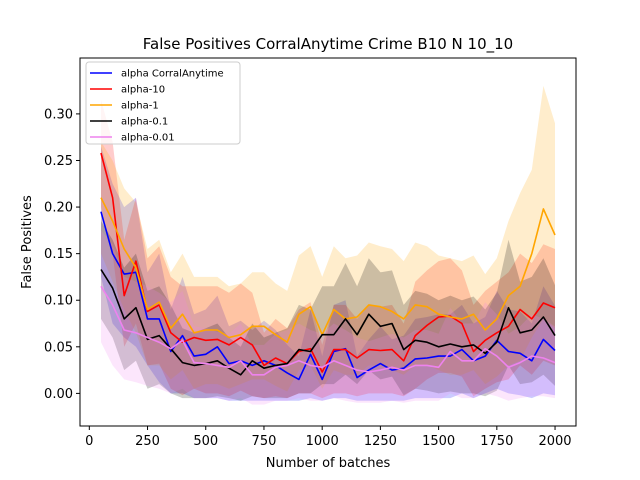 The height and width of the screenshot is (480, 640). What do you see at coordinates (172, 74) in the screenshot?
I see `legend-label-alpha-corralanytime: alpha CorralAnytime` at bounding box center [172, 74].